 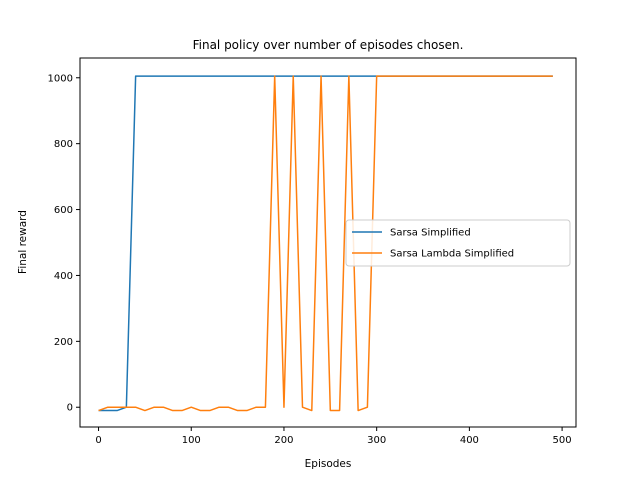 What do you see at coordinates (191, 440) in the screenshot?
I see `x-tick-label: 100` at bounding box center [191, 440].